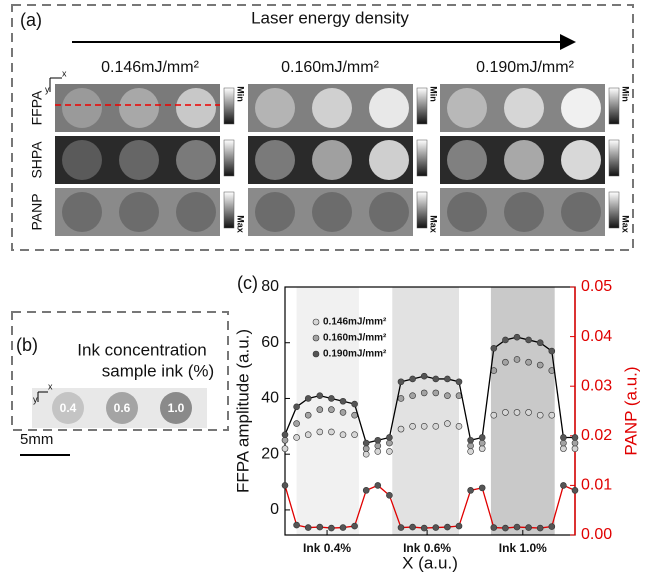 This screenshot has height=584, width=646. I want to click on y-tick-label: 20, so click(270, 453).